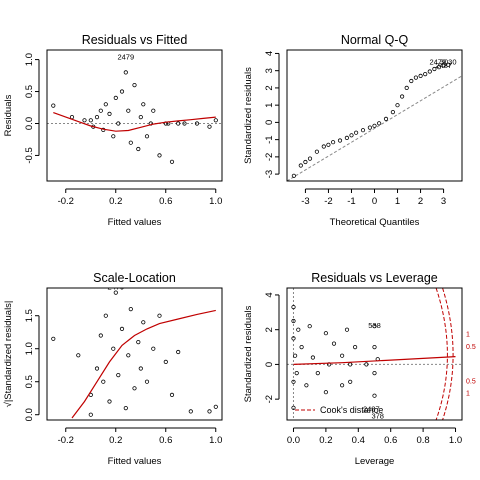  What do you see at coordinates (375, 40) in the screenshot?
I see `panel-title: Normal Q-Q` at bounding box center [375, 40].